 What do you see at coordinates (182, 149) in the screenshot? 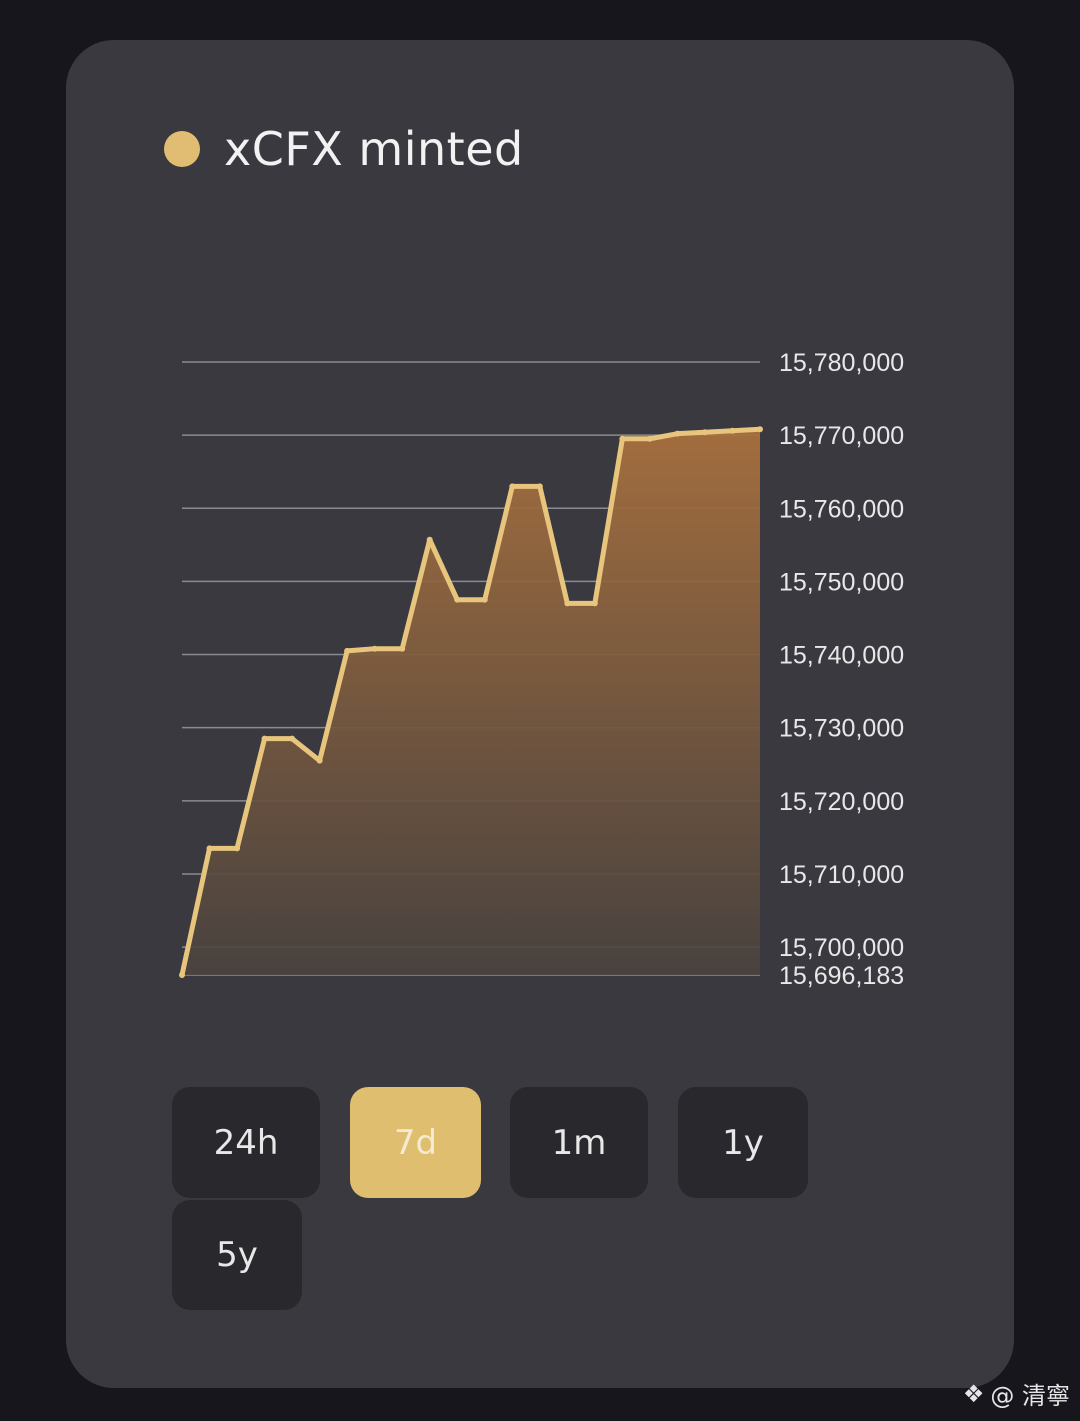
I see `legend-dot-icon` at bounding box center [182, 149].